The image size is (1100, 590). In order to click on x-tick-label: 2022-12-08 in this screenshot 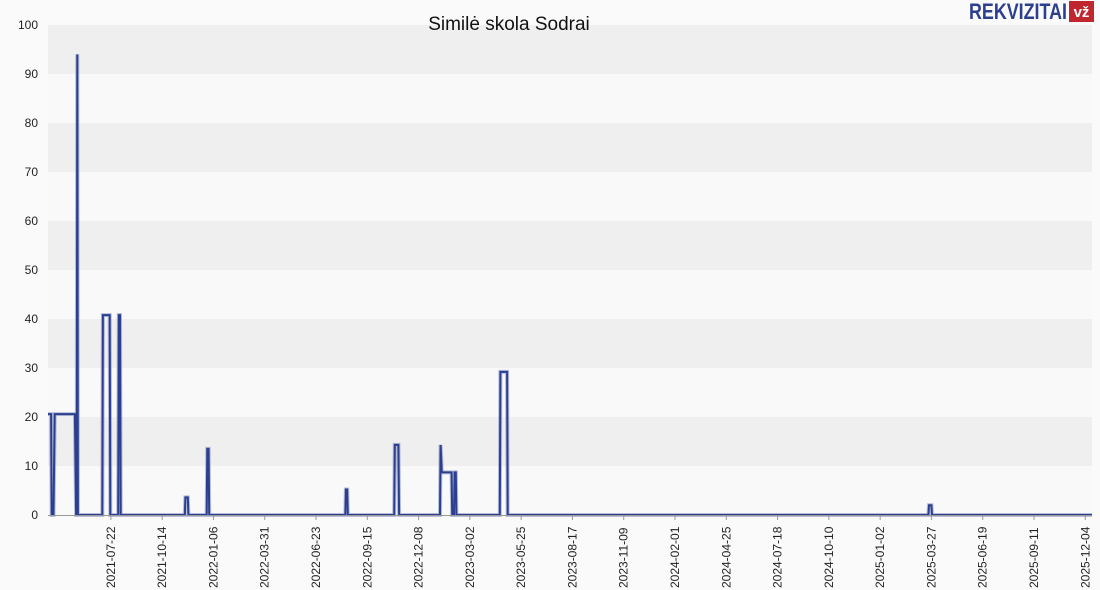, I will do `click(419, 557)`.